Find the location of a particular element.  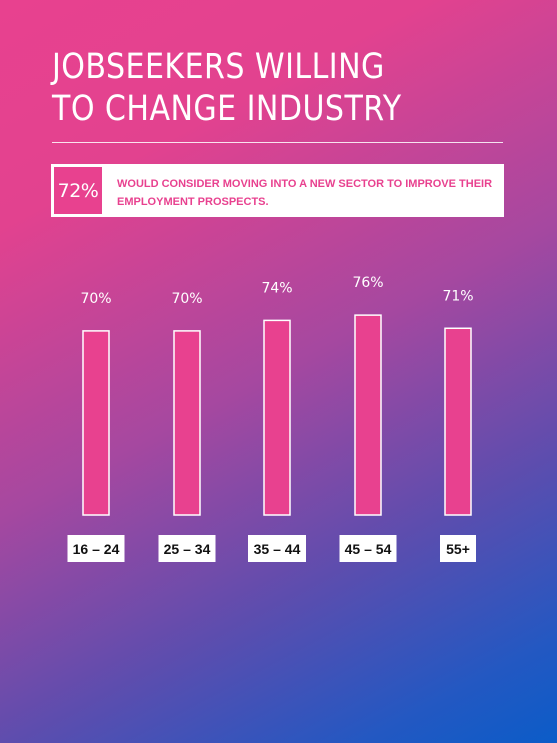

page-title: JOBSEEKERS WILLING TO CHANGE INDUSTRY is located at coordinates (227, 88).